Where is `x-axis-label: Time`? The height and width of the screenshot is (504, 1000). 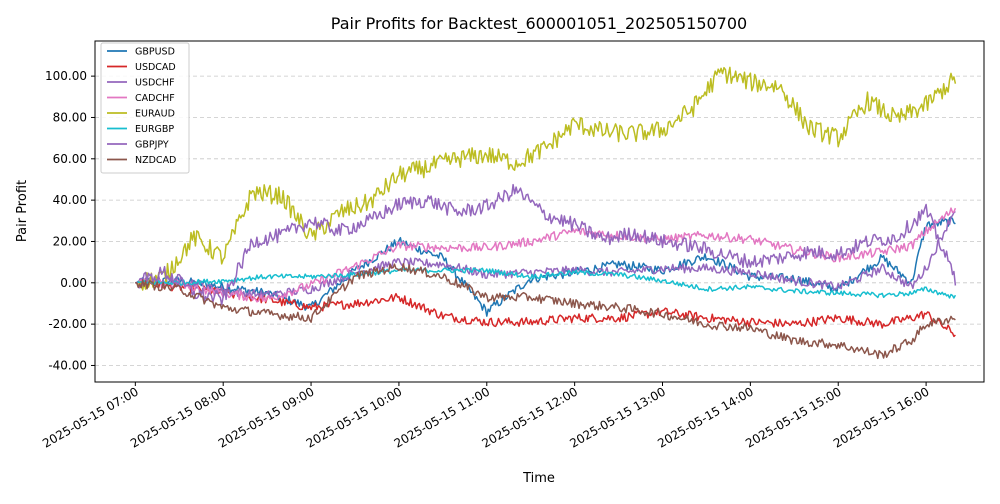
x-axis-label: Time is located at coordinates (538, 478).